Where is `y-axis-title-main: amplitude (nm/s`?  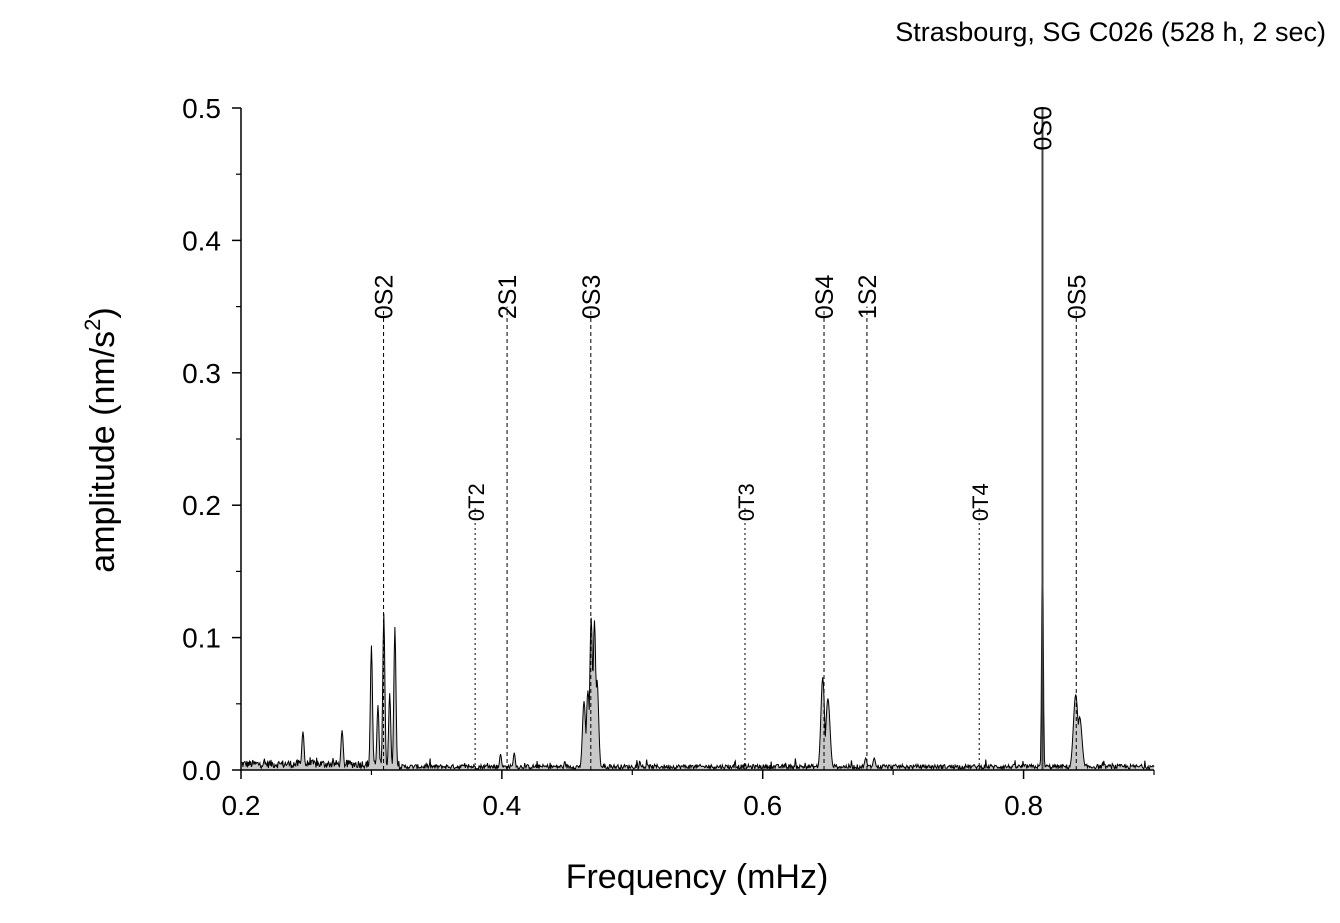
y-axis-title-main: amplitude (nm/s is located at coordinates (103, 452).